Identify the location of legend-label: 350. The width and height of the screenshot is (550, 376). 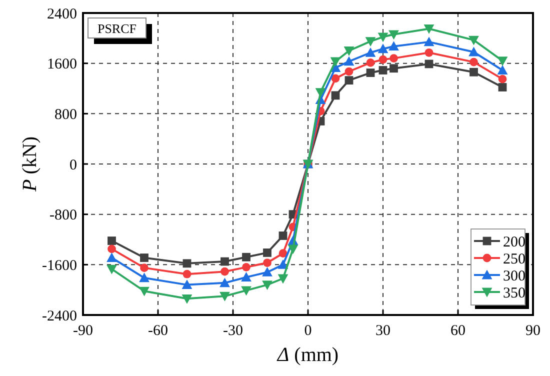
(514, 293).